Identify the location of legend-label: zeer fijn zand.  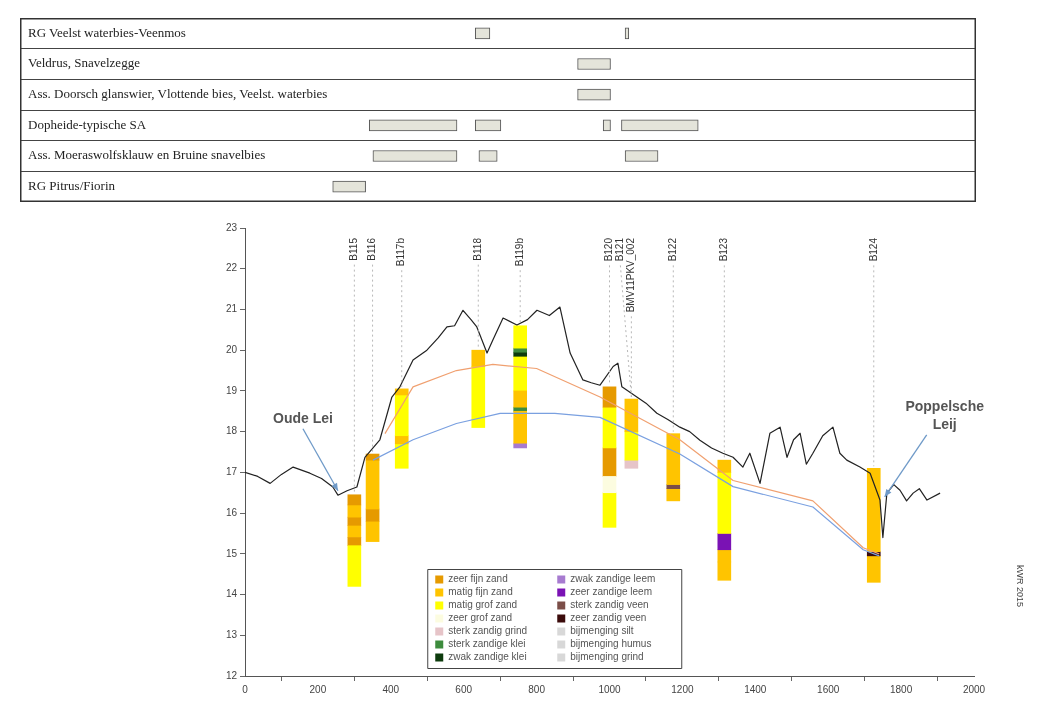
(478, 579).